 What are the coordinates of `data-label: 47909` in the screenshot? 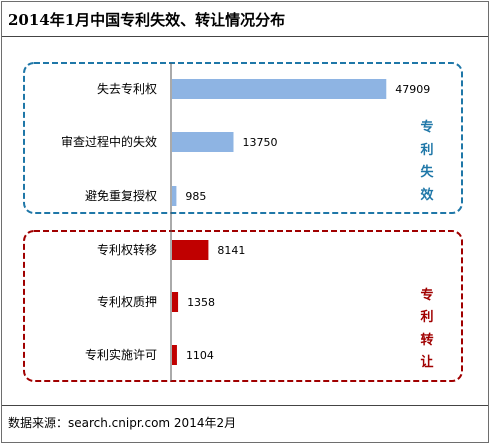 It's located at (412, 89).